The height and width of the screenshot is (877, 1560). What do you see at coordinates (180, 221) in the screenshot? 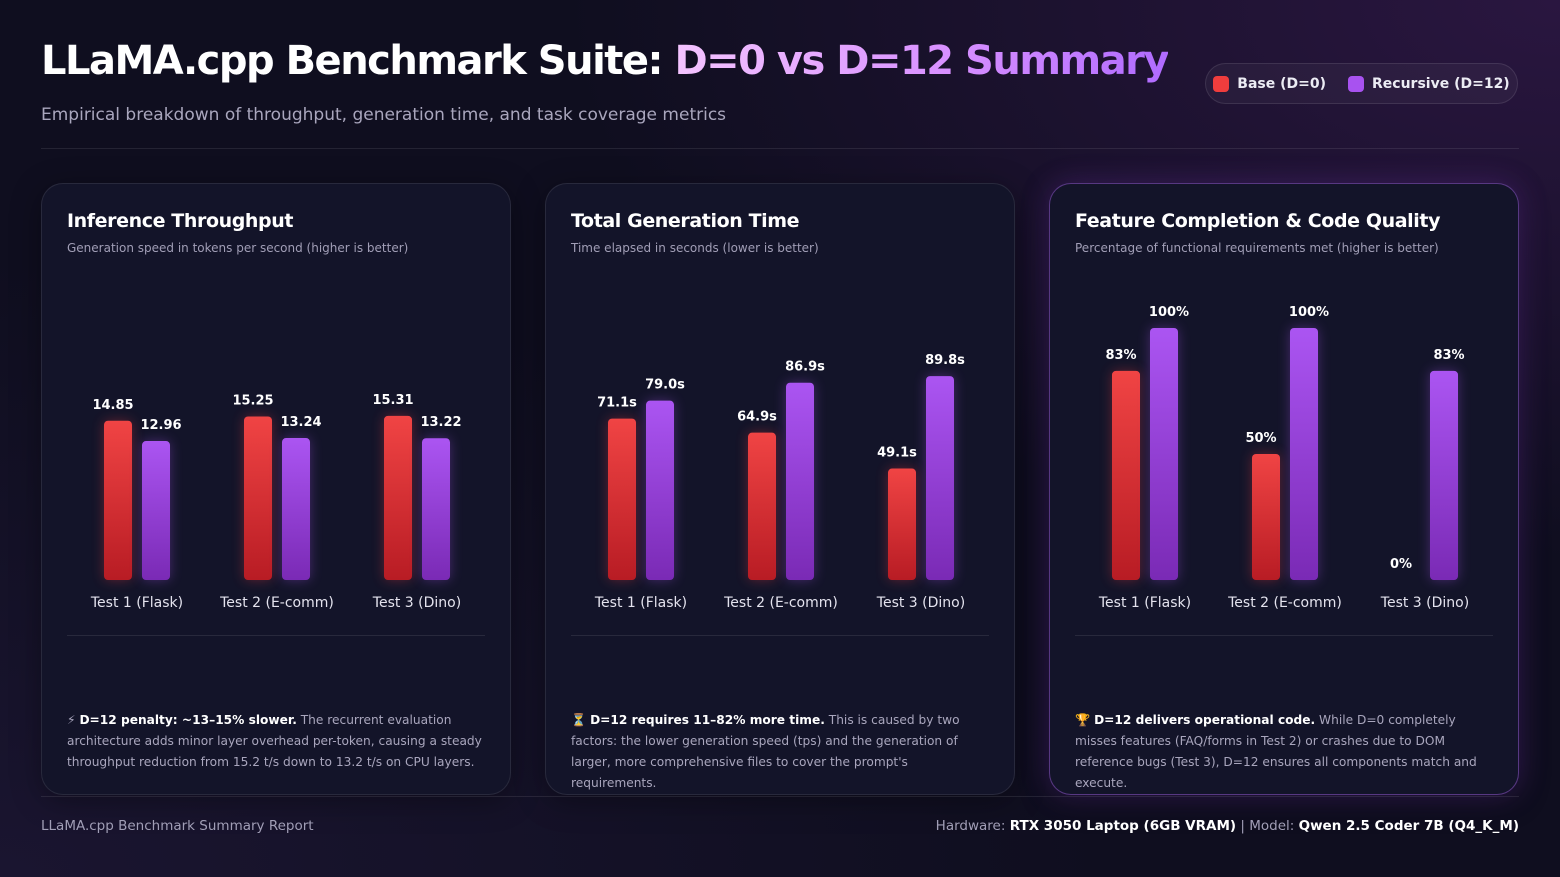
I see `card-title: Inference Throughput` at bounding box center [180, 221].